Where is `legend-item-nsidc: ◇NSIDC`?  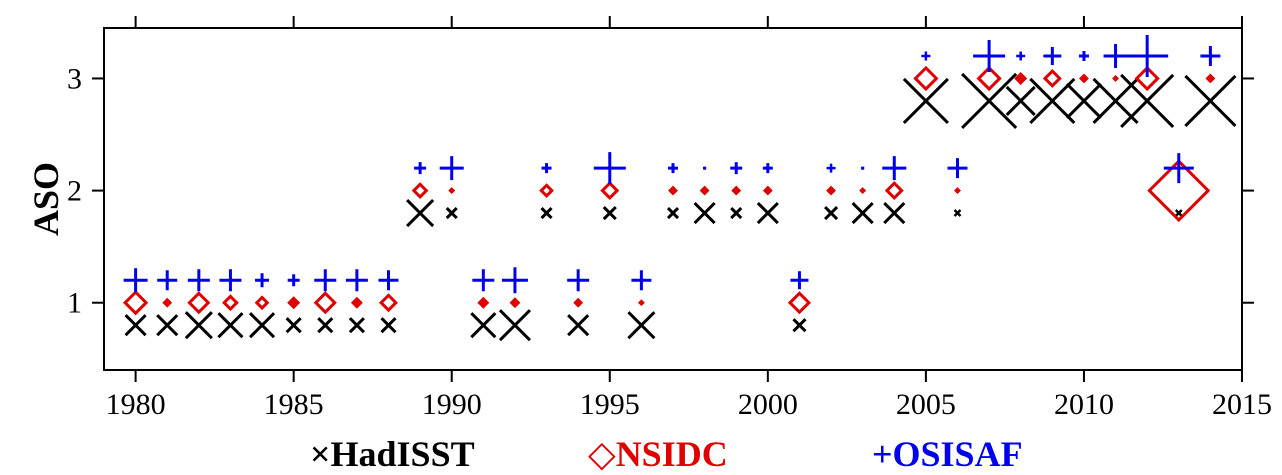
legend-item-nsidc: ◇NSIDC is located at coordinates (658, 454).